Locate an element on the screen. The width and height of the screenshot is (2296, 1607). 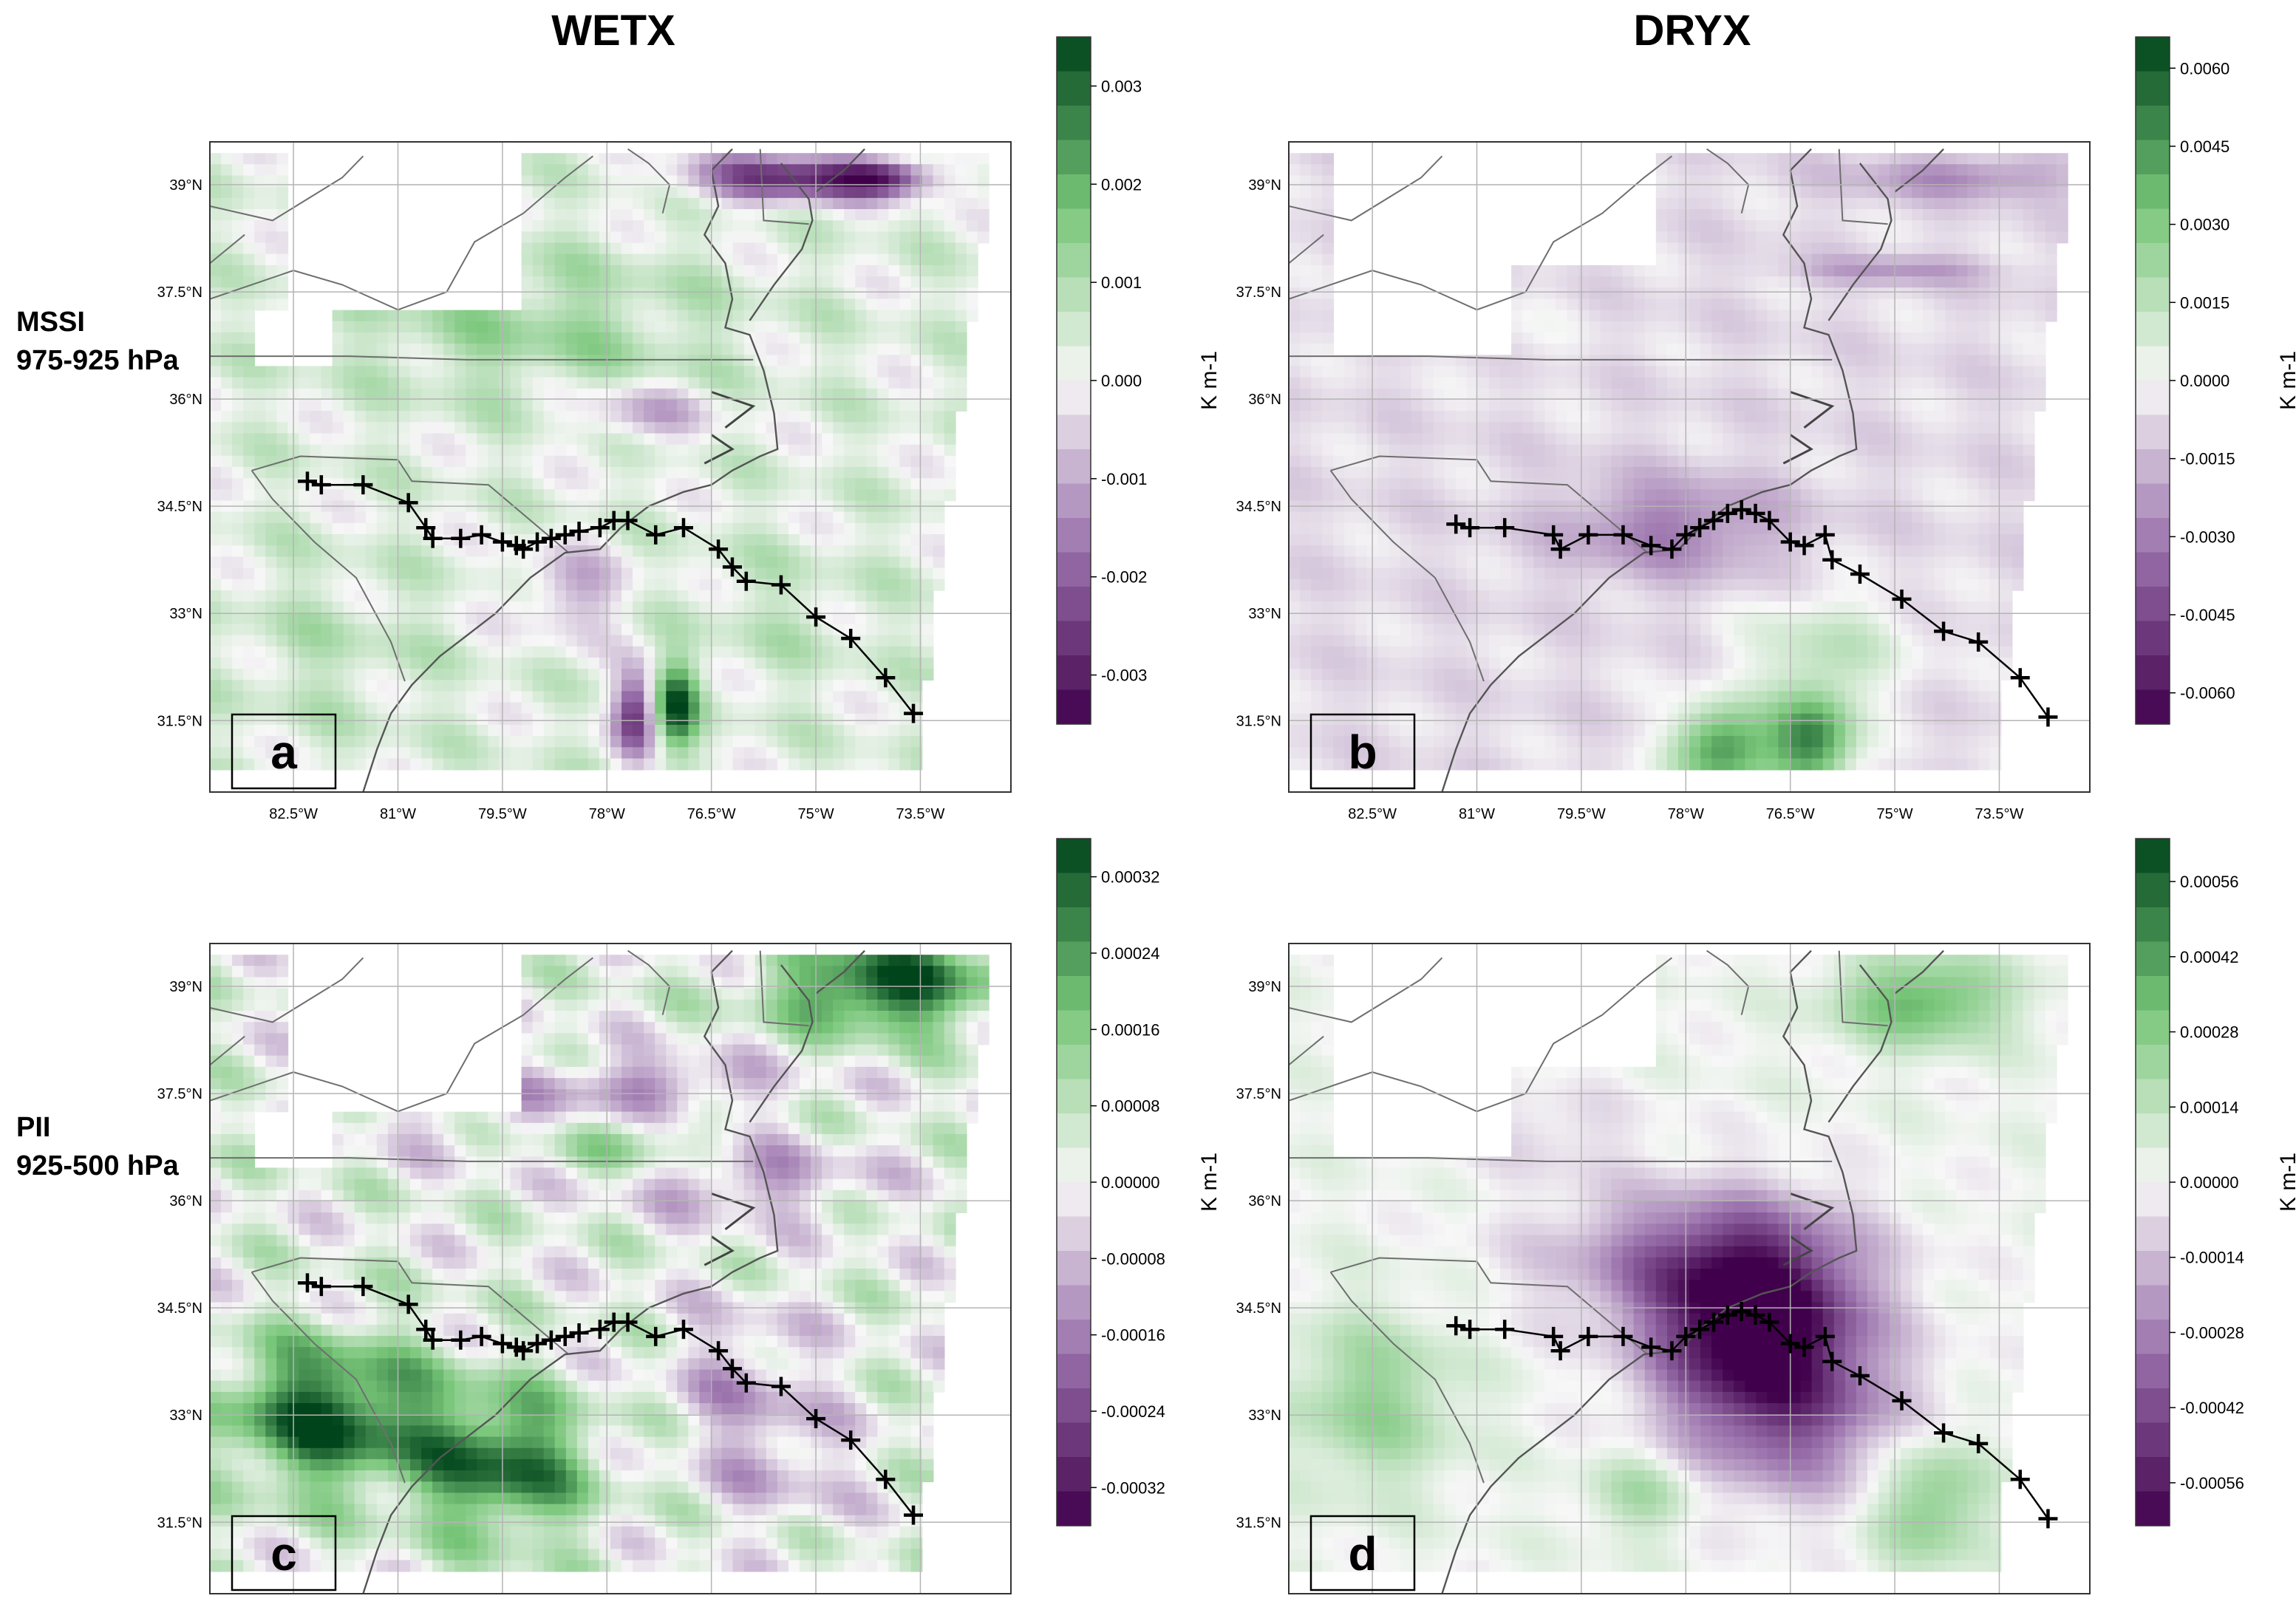
panel-d-field is located at coordinates (1689, 1269).